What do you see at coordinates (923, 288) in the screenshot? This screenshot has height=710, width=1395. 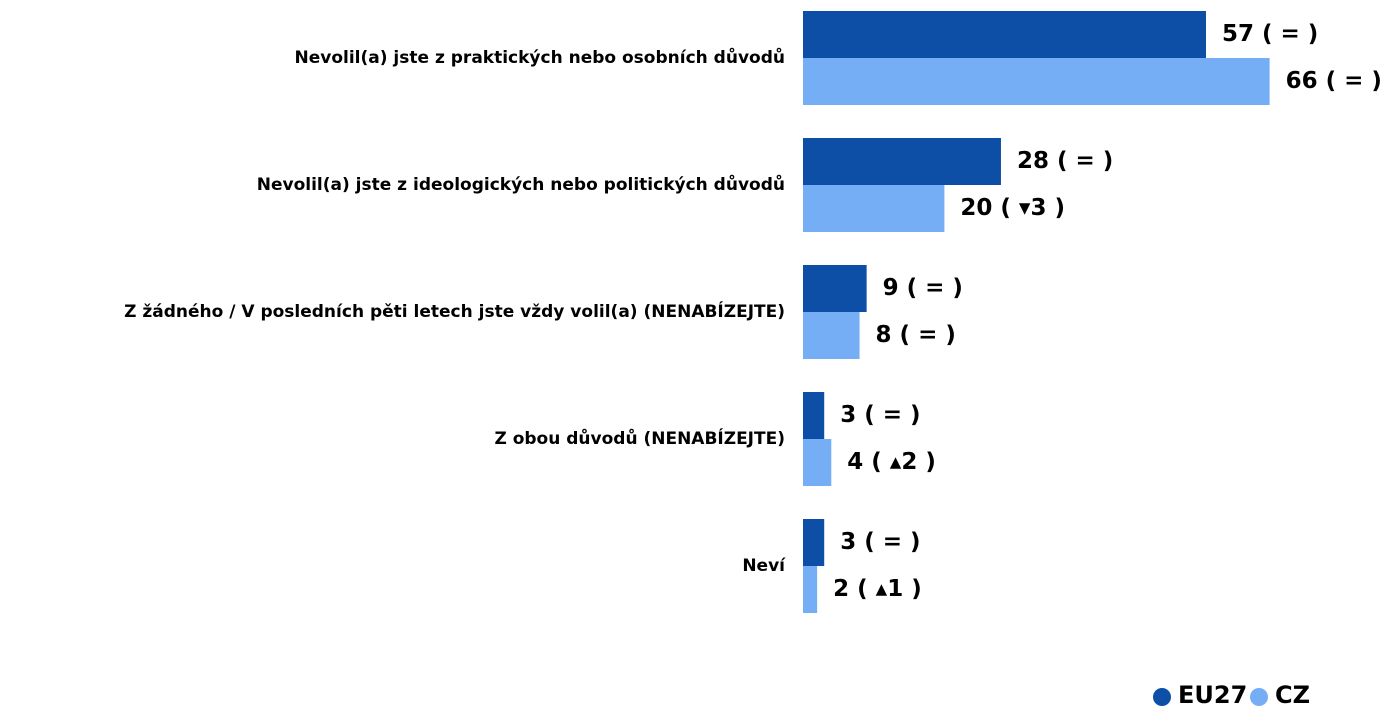 I see `value-label: 9 ( = )` at bounding box center [923, 288].